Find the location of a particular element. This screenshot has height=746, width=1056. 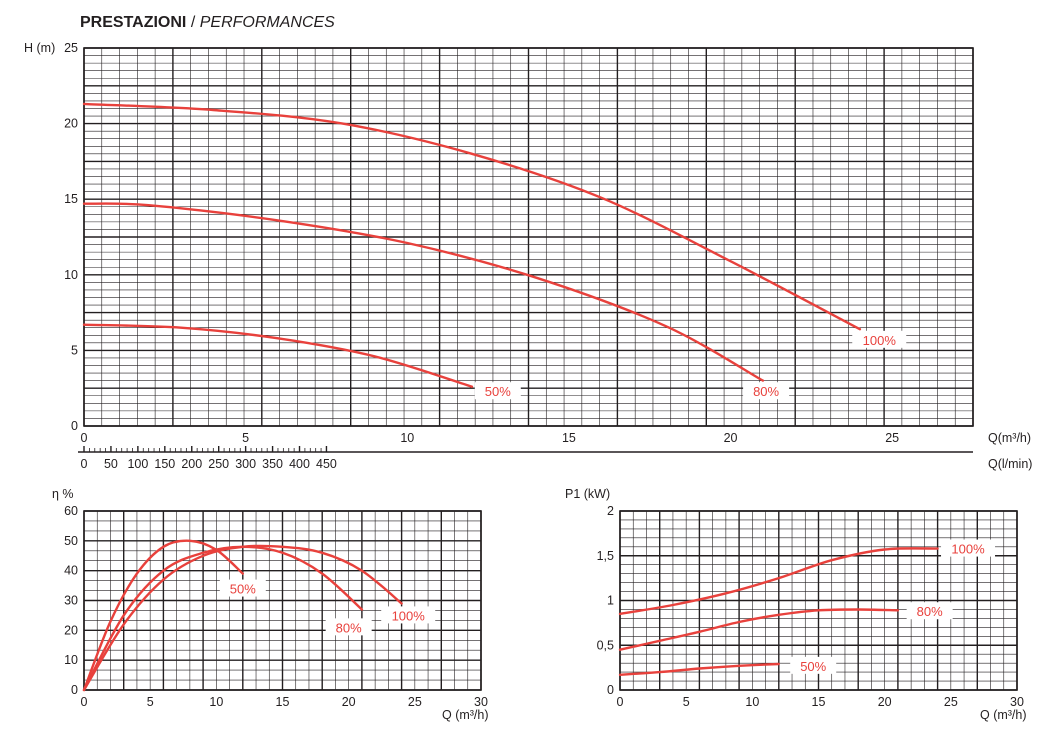

y-tick-label: 50 is located at coordinates (71, 541).